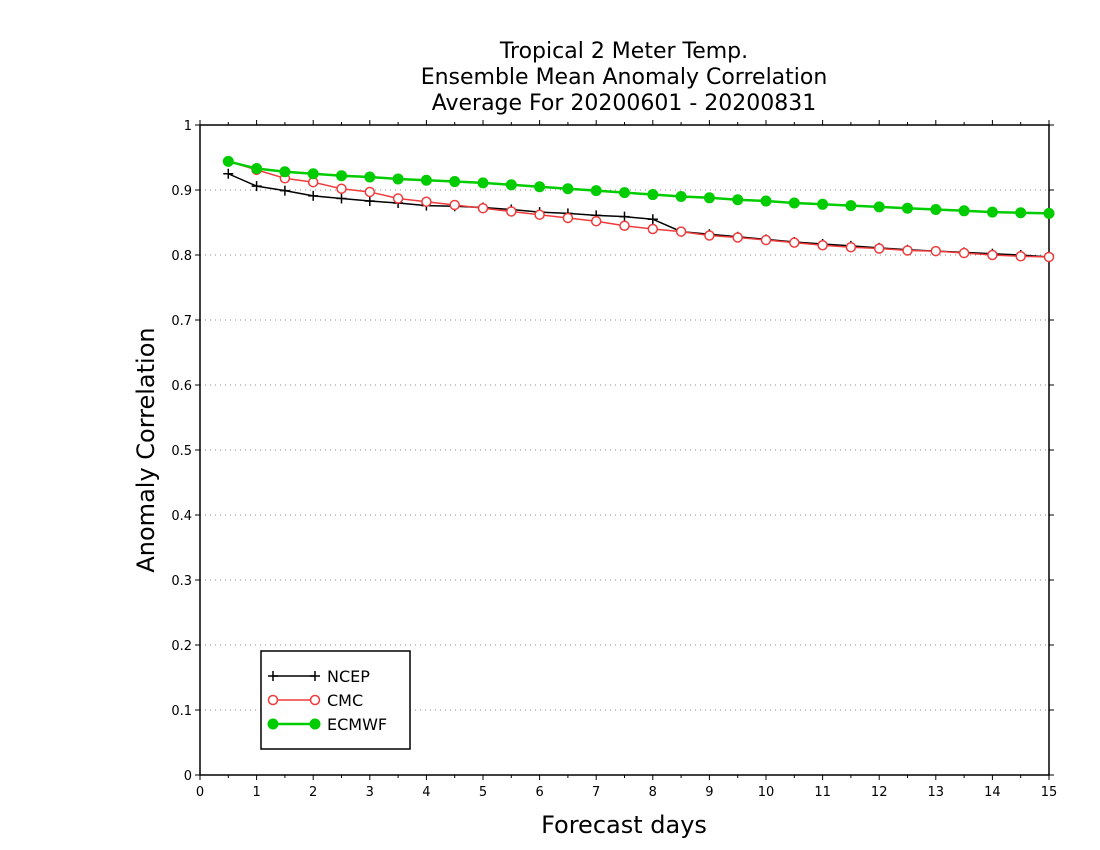 This screenshot has width=1100, height=850. Describe the element at coordinates (638, 187) in the screenshot. I see `series-ecmwf` at that location.